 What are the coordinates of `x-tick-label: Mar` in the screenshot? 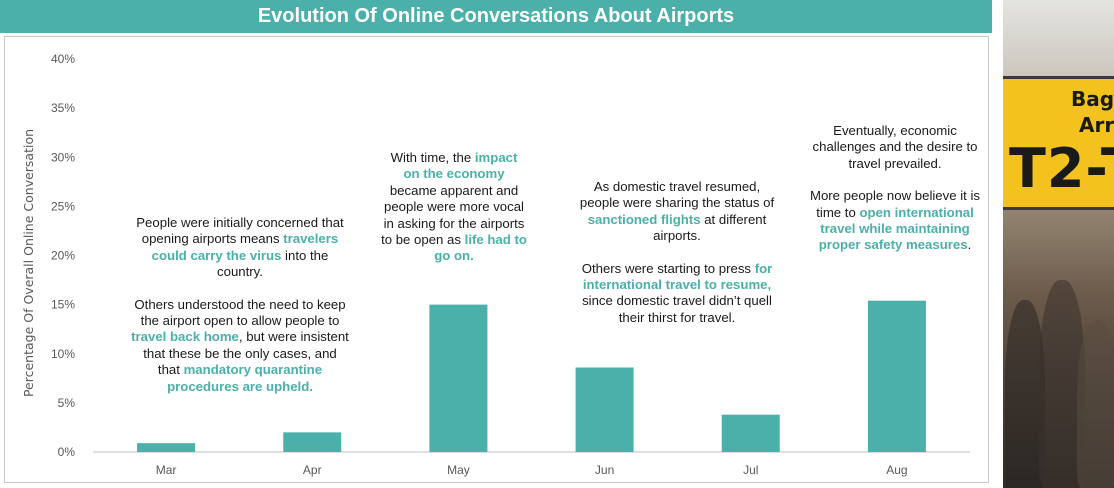 It's located at (166, 470).